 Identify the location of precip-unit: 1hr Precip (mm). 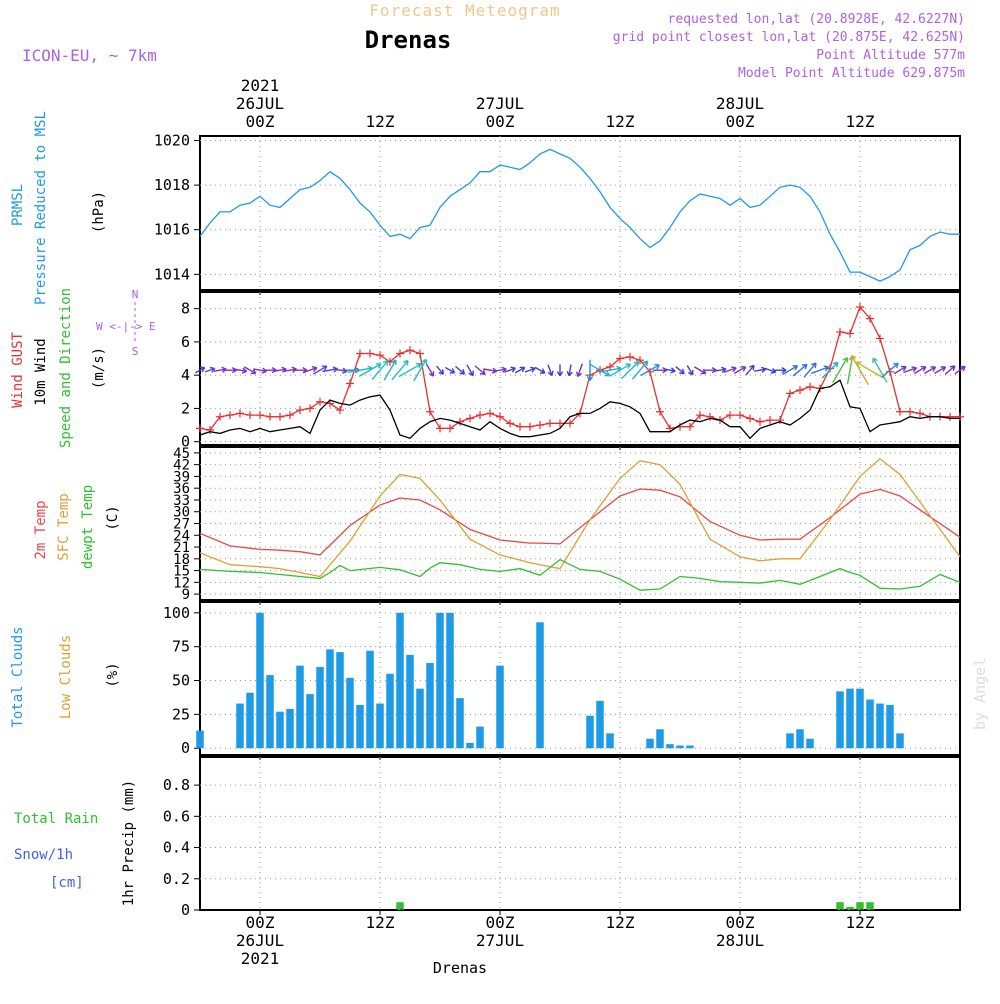
(129, 843).